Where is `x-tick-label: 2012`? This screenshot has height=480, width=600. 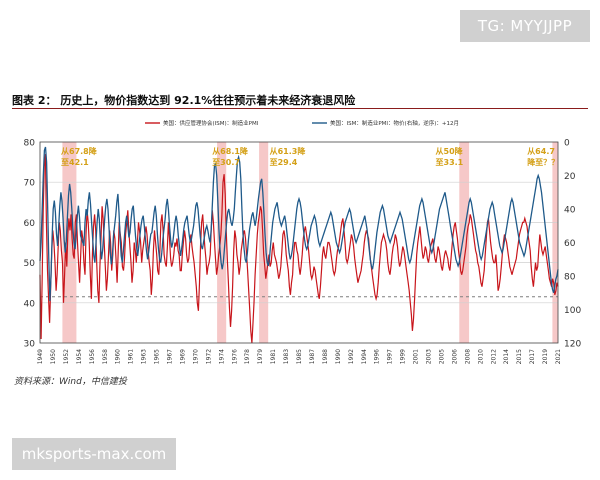 x-tick-label: 2012 is located at coordinates (493, 356).